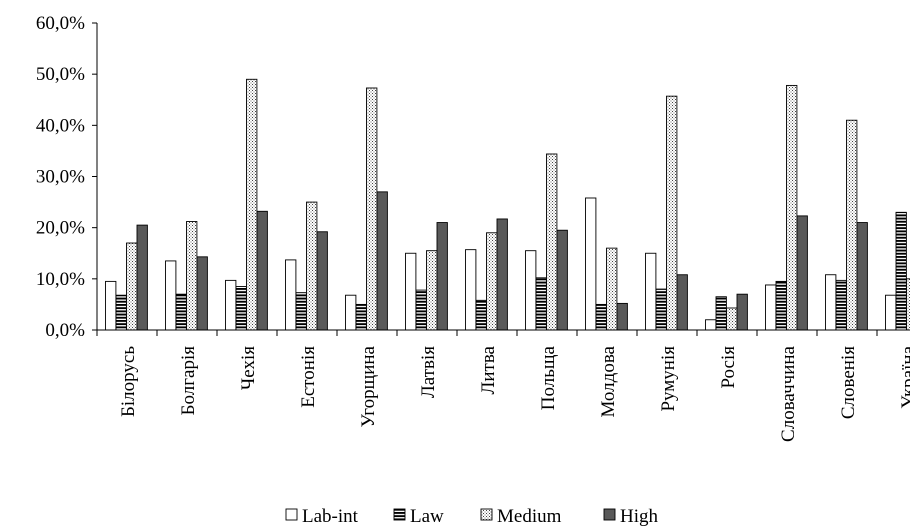 This screenshot has height=528, width=910. I want to click on y-axis: 0,0% 10,0% 20,0% 30,0% 40,0% 50,0% 60,0%, so click(67, 177).